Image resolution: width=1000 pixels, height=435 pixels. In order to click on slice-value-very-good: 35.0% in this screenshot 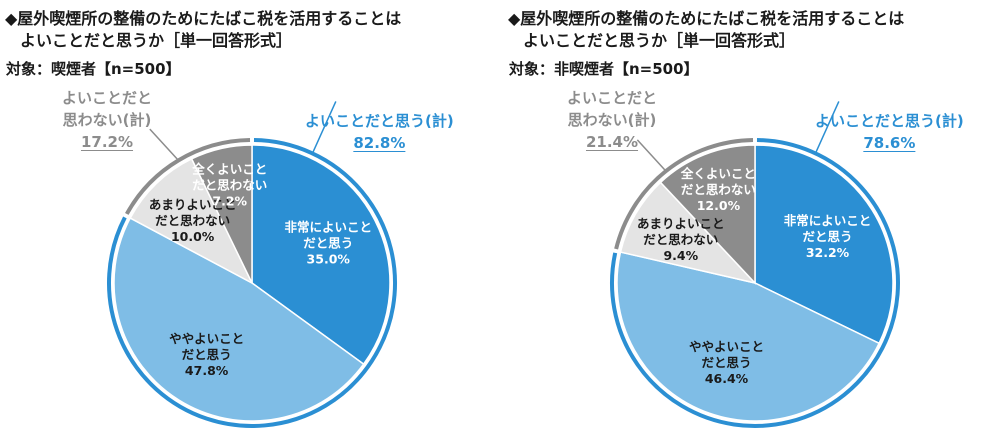, I will do `click(329, 259)`.